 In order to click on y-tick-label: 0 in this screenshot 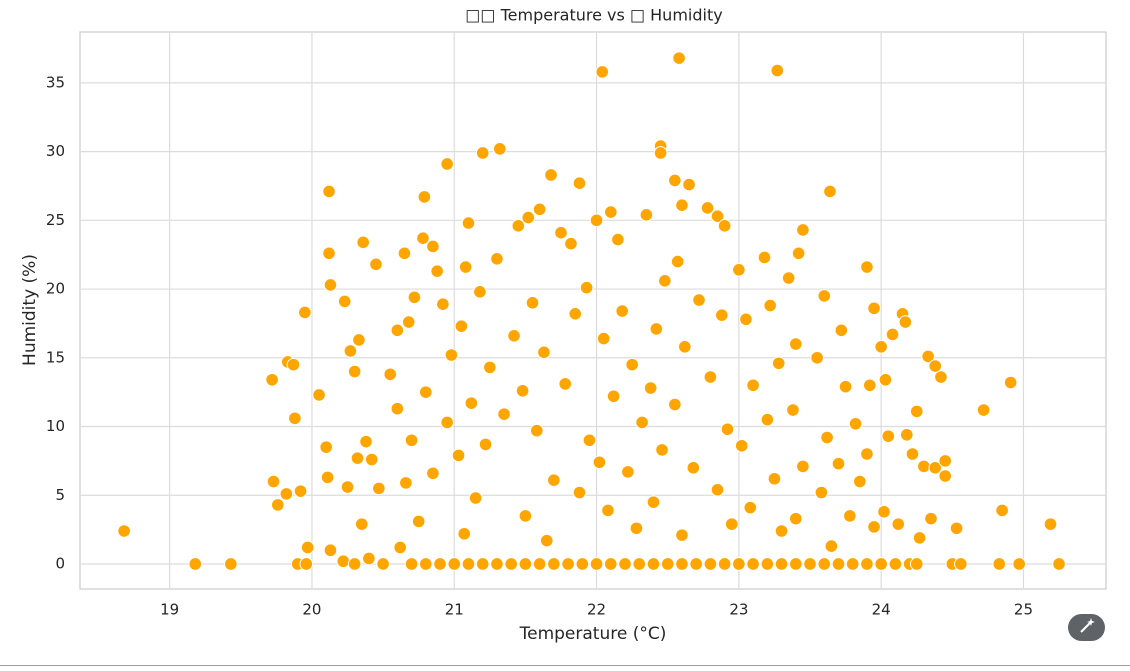, I will do `click(60, 563)`.